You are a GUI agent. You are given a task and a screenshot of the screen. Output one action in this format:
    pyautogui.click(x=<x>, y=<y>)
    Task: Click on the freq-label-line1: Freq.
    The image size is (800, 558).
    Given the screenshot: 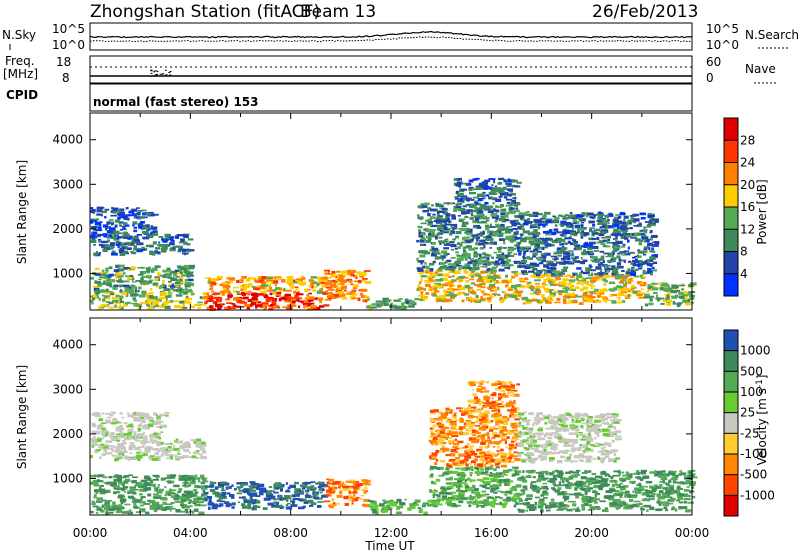 What is the action you would take?
    pyautogui.click(x=20, y=61)
    